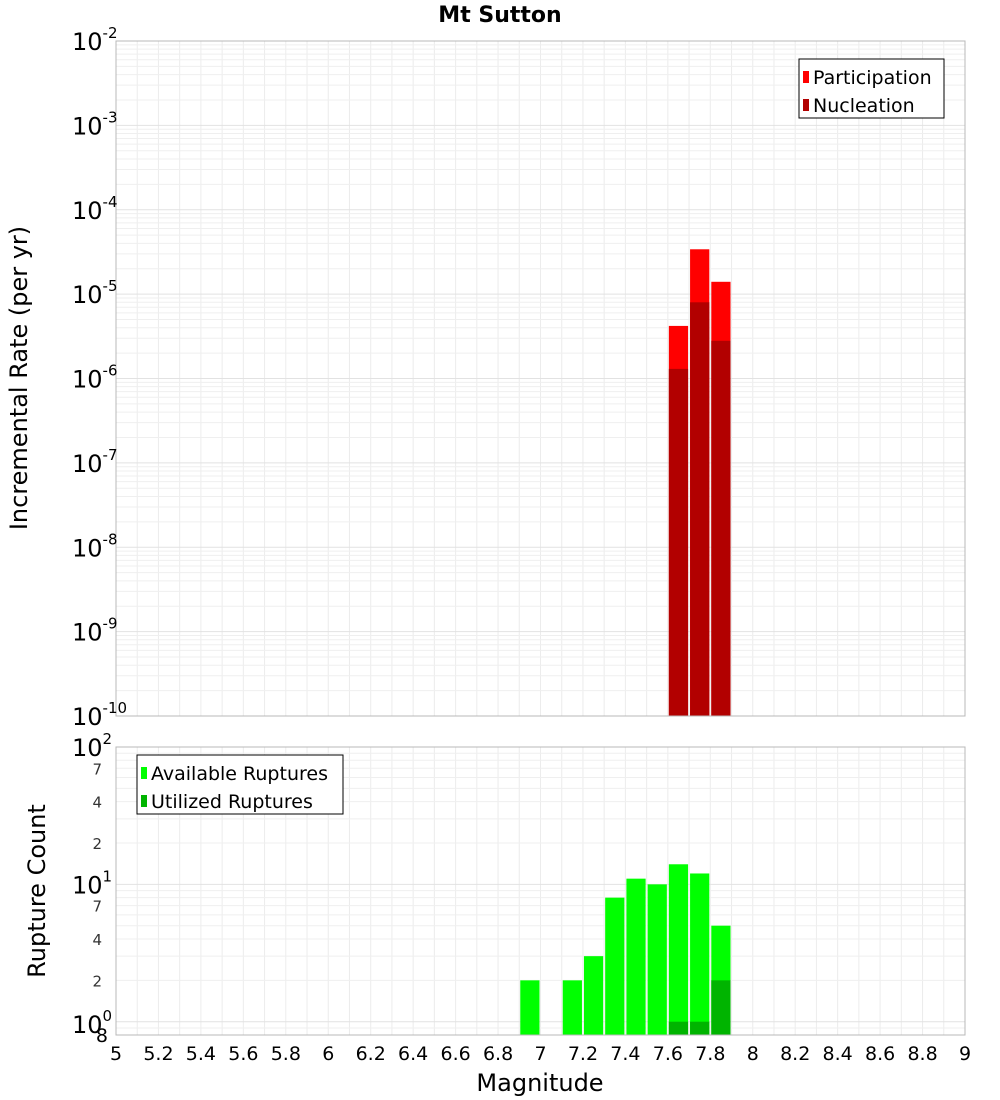  What do you see at coordinates (99, 715) in the screenshot?
I see `top-y-tick-label: 10⁻¹⁰` at bounding box center [99, 715].